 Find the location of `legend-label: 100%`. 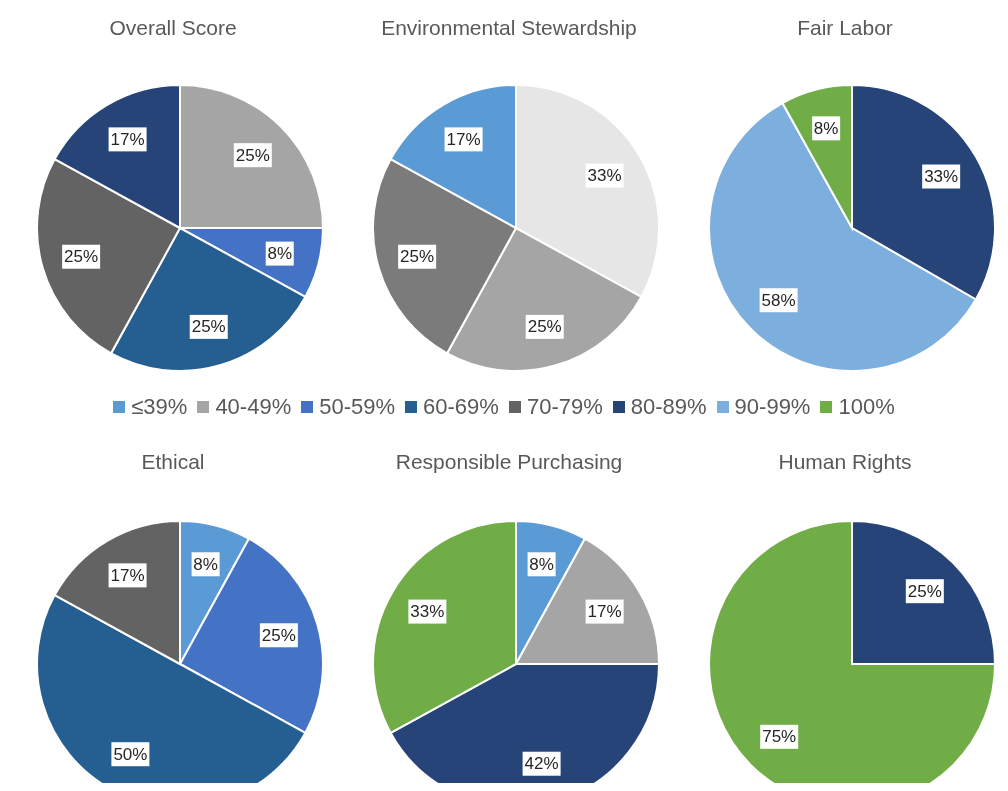

legend-label: 100% is located at coordinates (866, 407).